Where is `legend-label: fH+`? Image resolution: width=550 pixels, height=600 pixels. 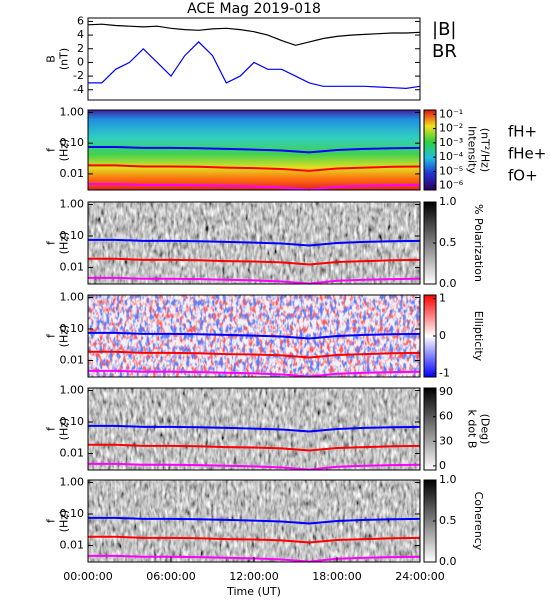
legend-label: fH+ is located at coordinates (522, 132).